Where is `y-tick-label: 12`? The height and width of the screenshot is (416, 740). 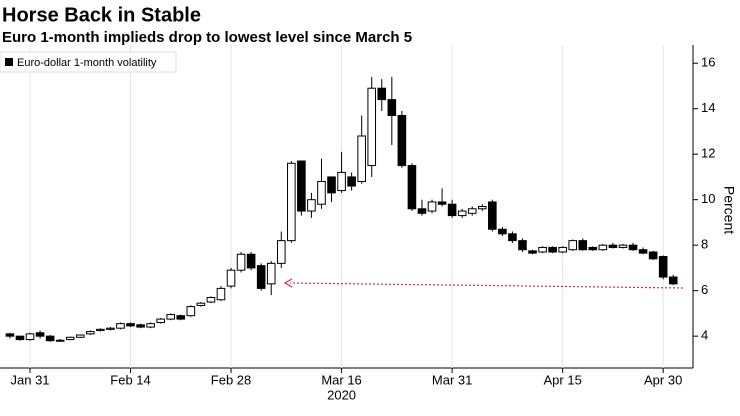
y-tick-label: 12 is located at coordinates (708, 153).